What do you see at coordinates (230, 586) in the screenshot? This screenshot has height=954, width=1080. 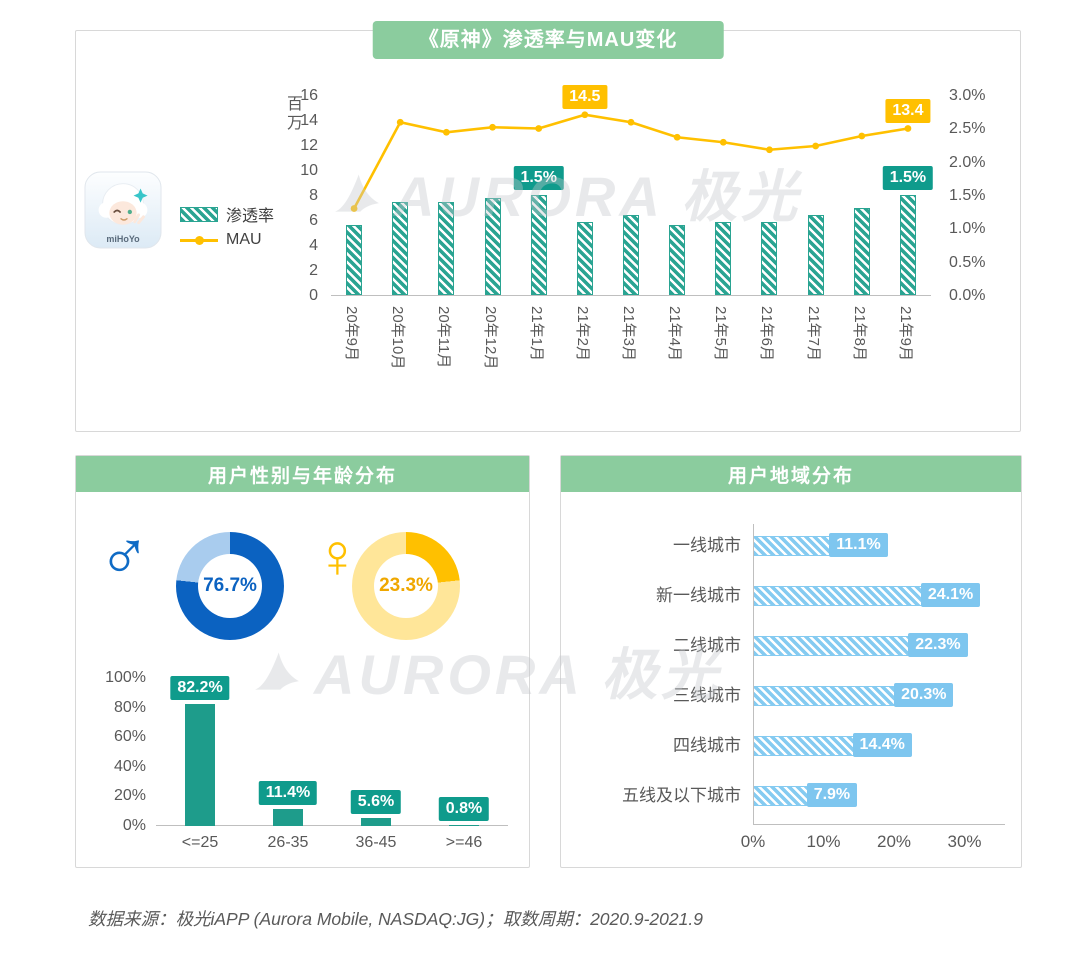 I see `male-donut-chart: 76.7%` at bounding box center [230, 586].